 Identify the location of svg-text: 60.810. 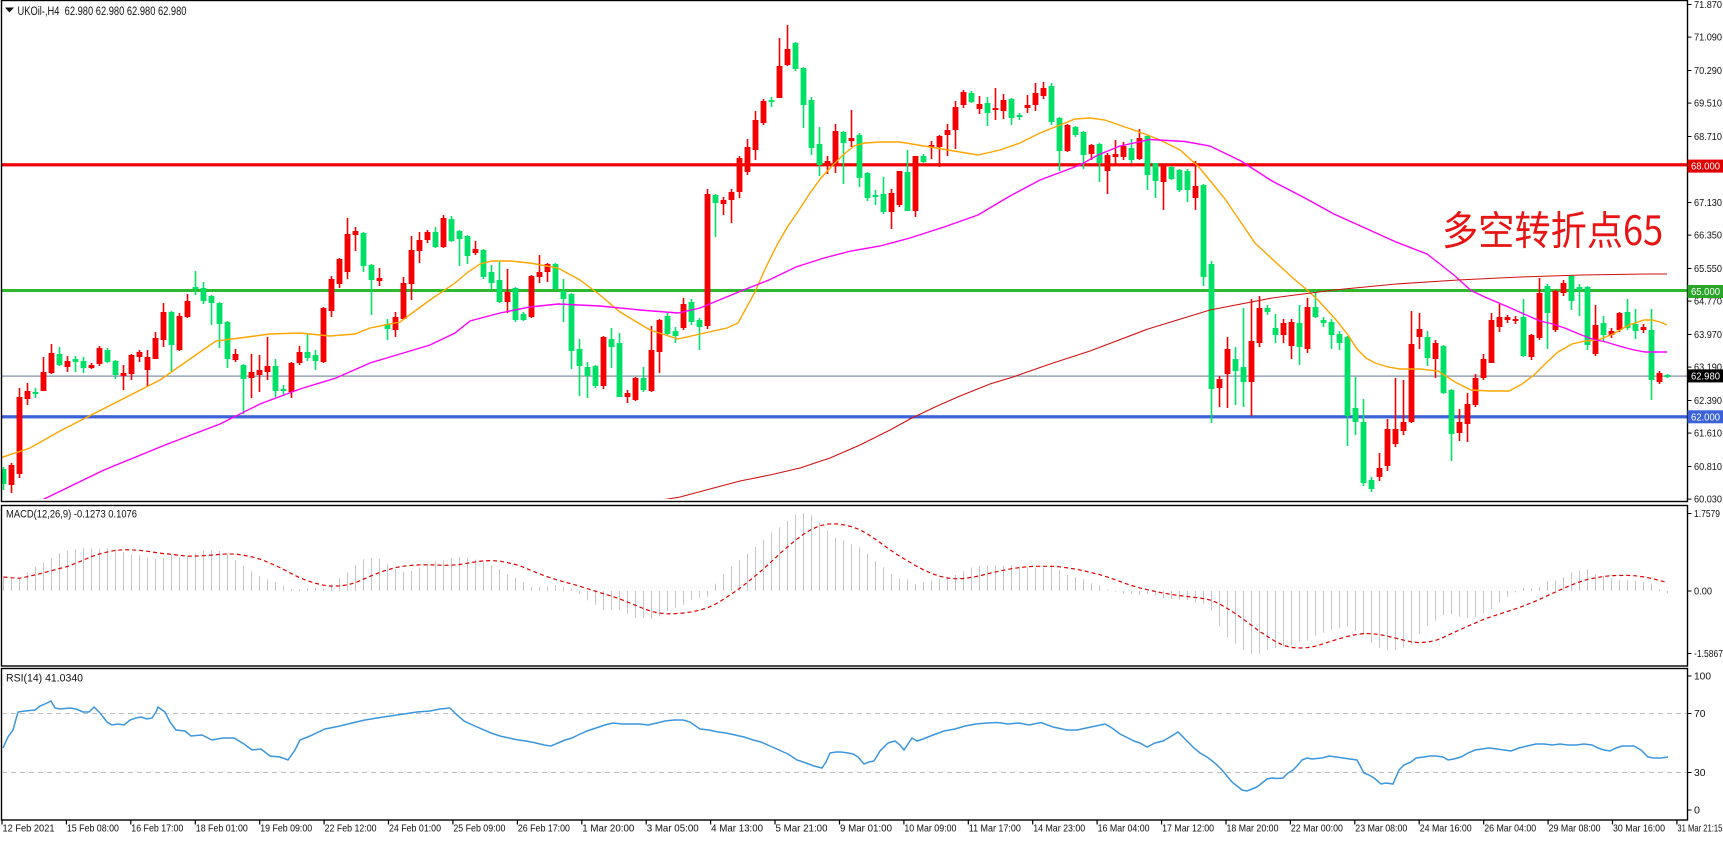
(1708, 467).